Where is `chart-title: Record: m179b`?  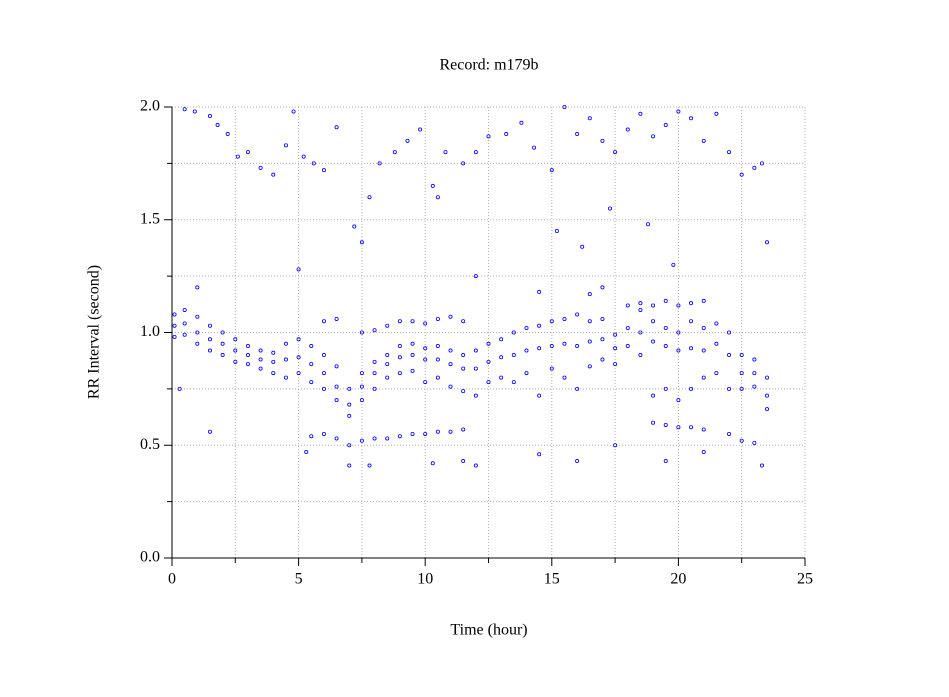
chart-title: Record: m179b is located at coordinates (488, 65).